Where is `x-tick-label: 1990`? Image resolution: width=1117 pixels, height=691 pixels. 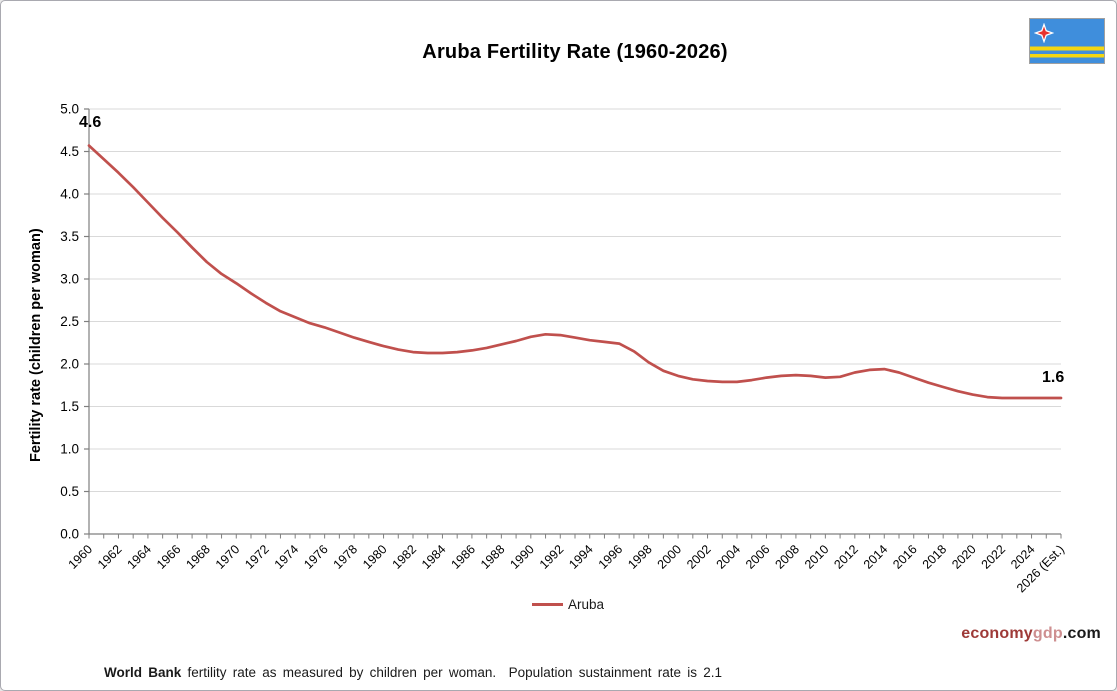
x-tick-label: 1990 is located at coordinates (522, 557).